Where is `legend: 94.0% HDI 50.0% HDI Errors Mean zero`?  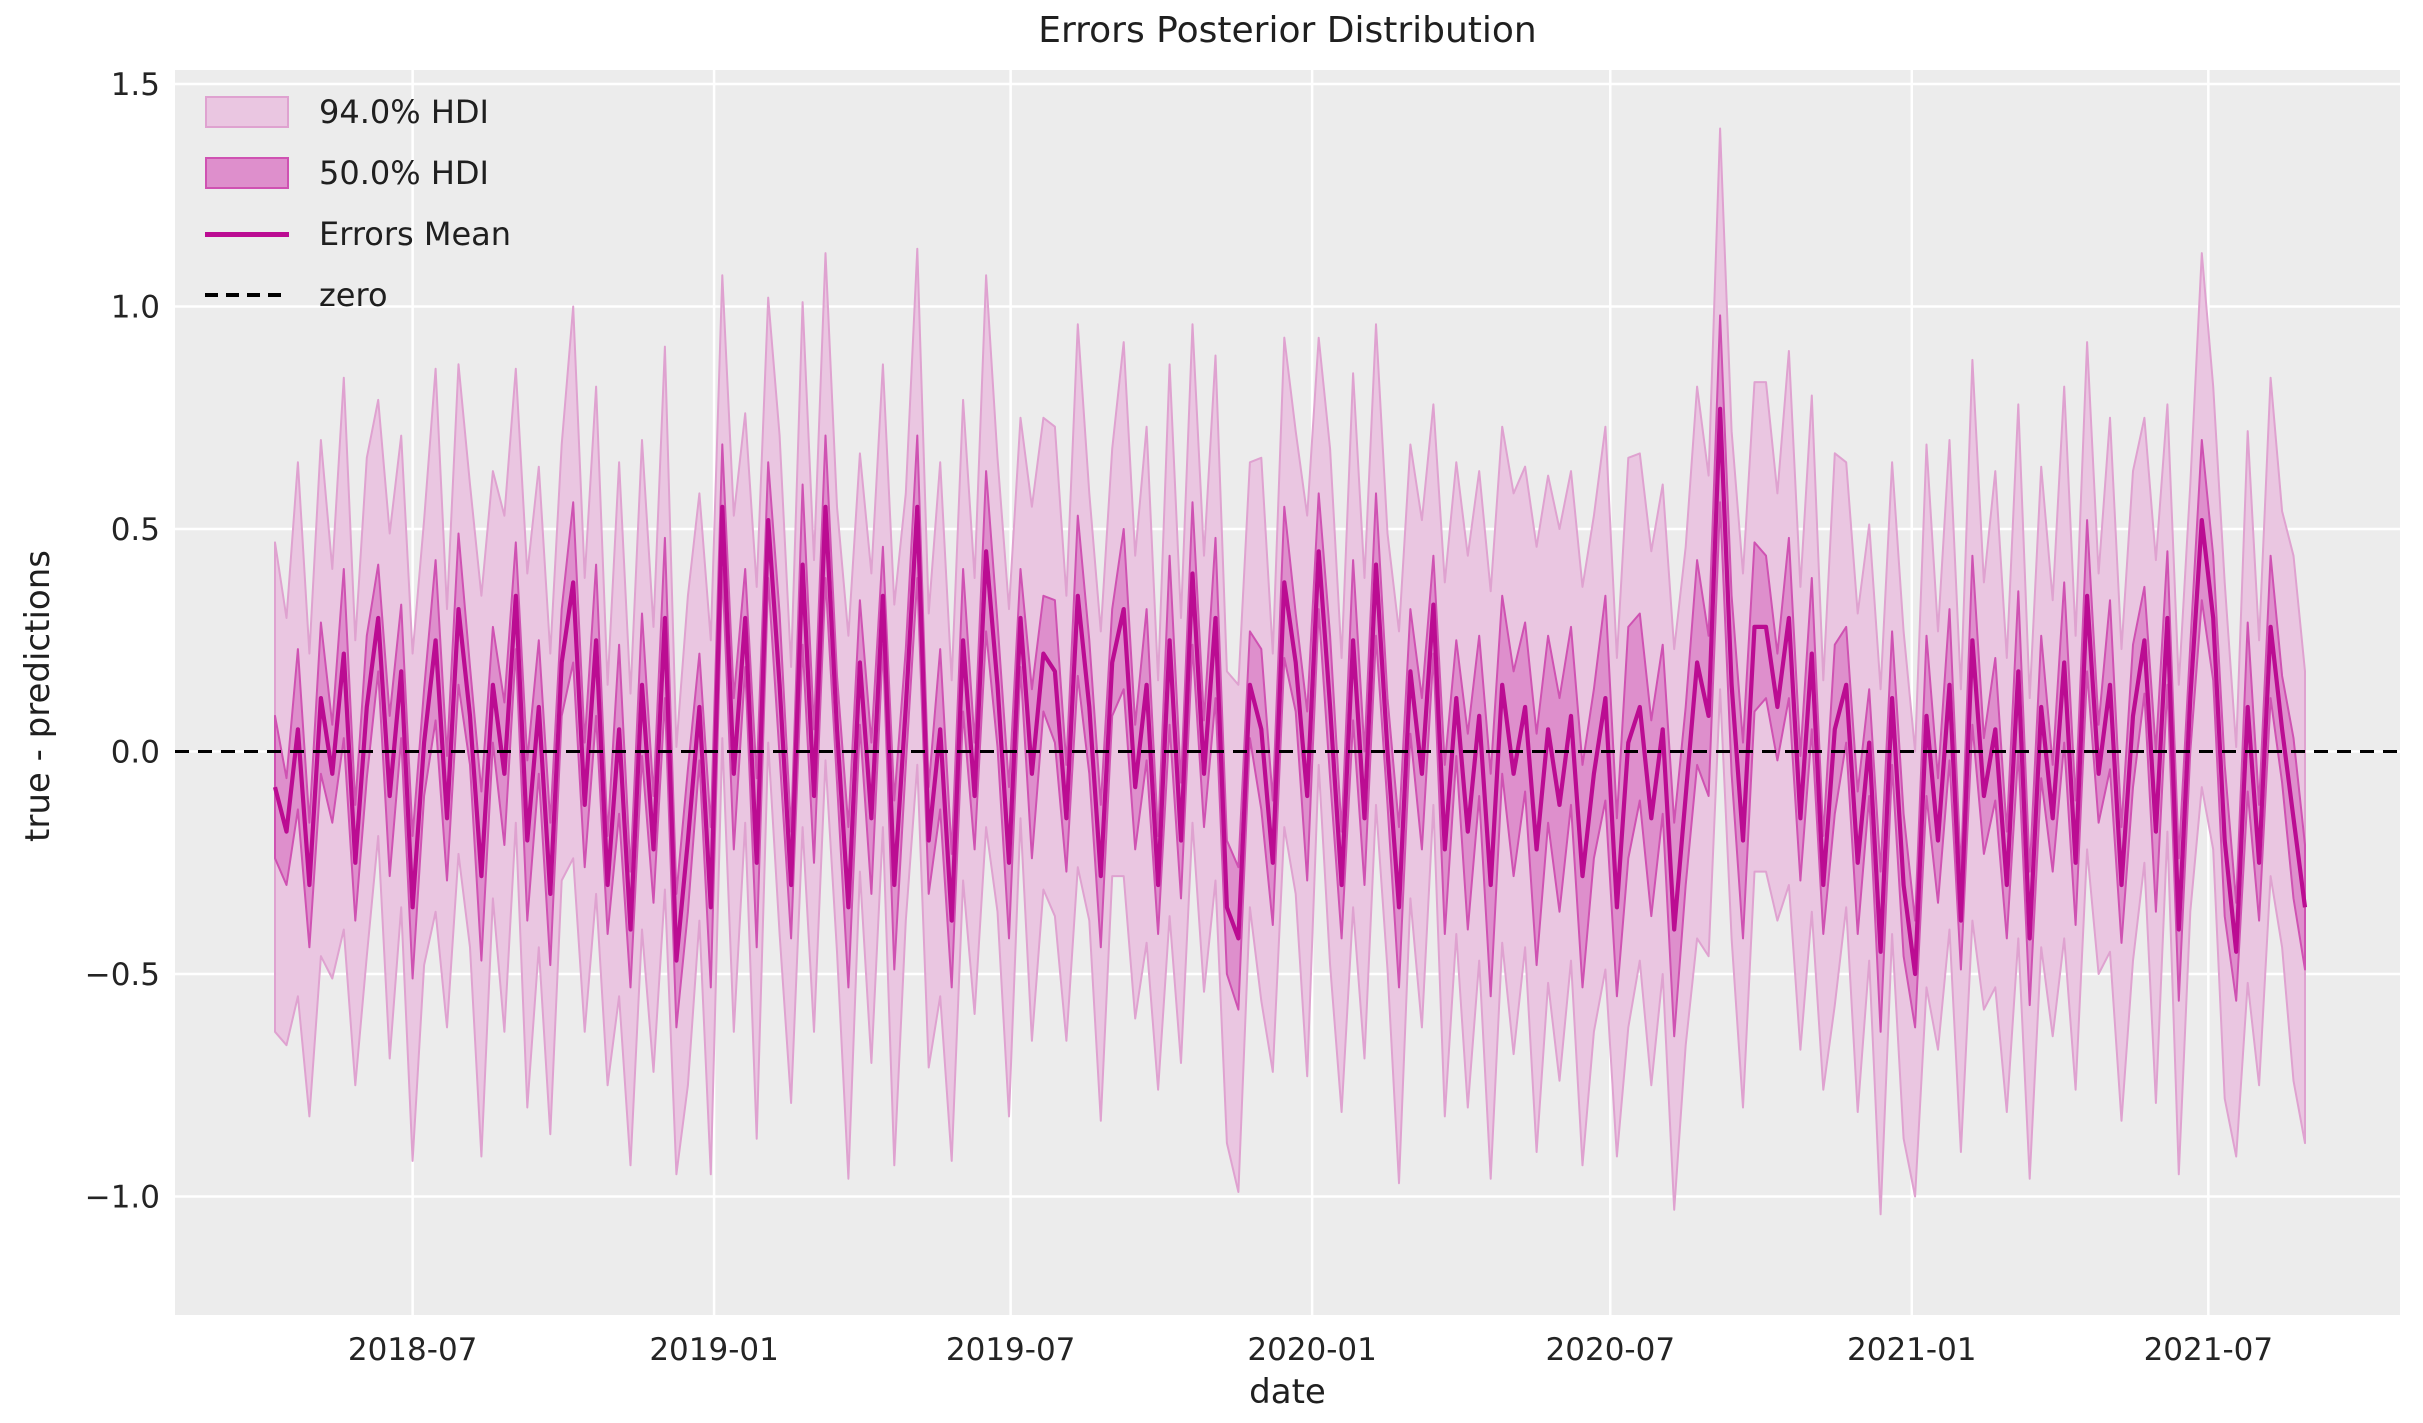 legend: 94.0% HDI 50.0% HDI Errors Mean zero is located at coordinates (358, 203).